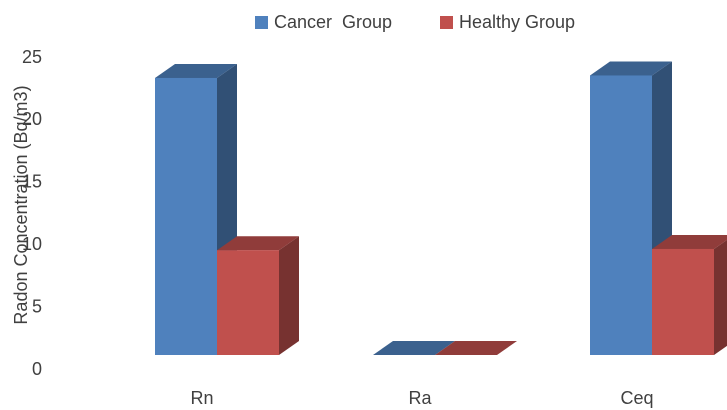 The width and height of the screenshot is (727, 410). I want to click on y-axis-label: Radon Concentration (Bq/m3), so click(21, 204).